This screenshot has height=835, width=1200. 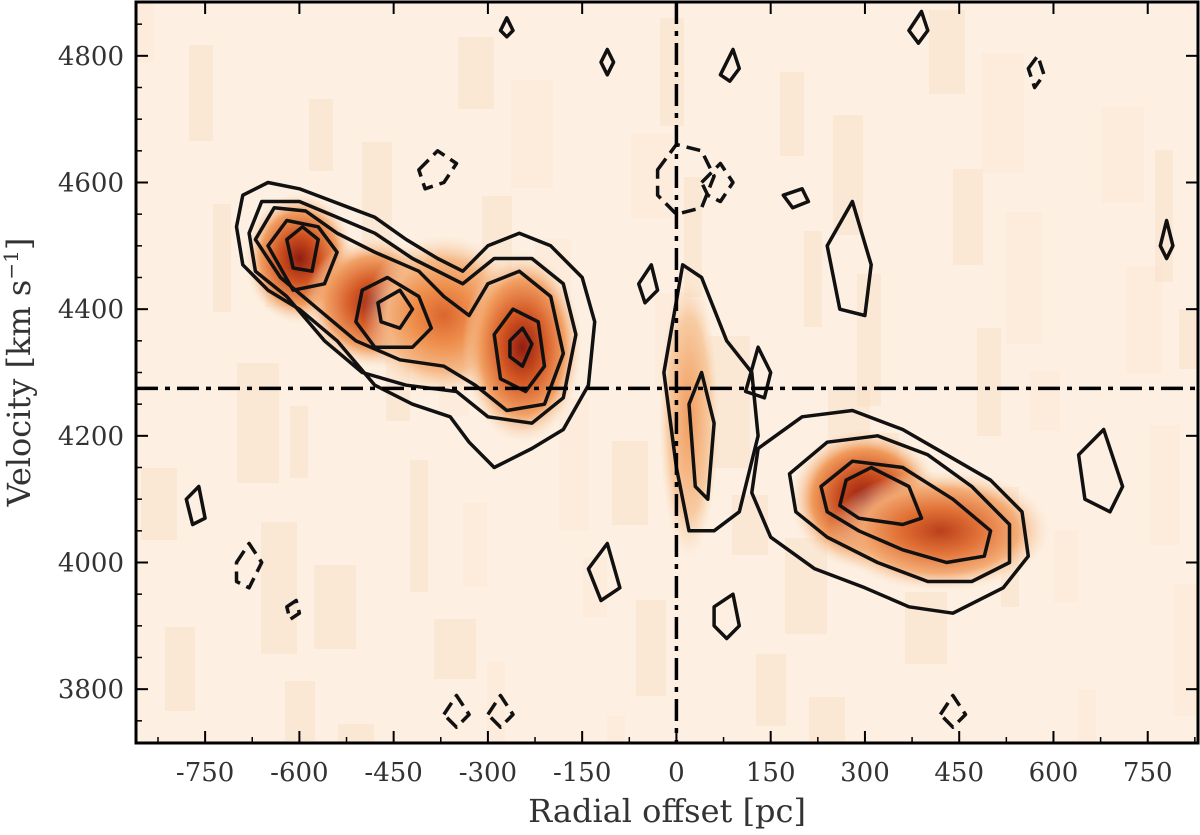 What do you see at coordinates (91, 57) in the screenshot?
I see `y-tick-label: 4800` at bounding box center [91, 57].